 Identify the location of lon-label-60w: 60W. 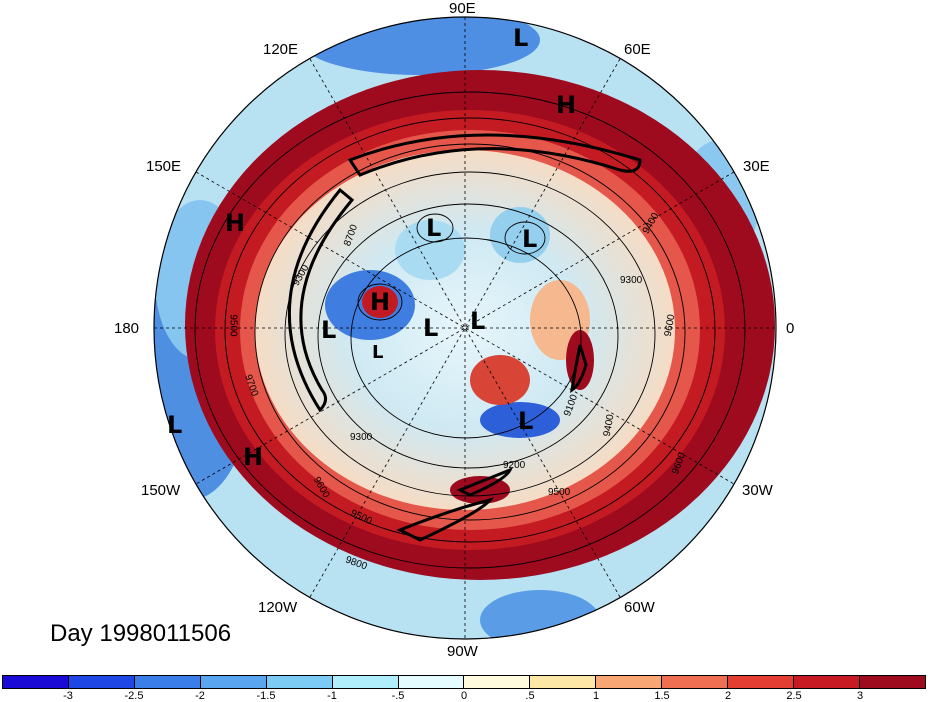
(639, 607).